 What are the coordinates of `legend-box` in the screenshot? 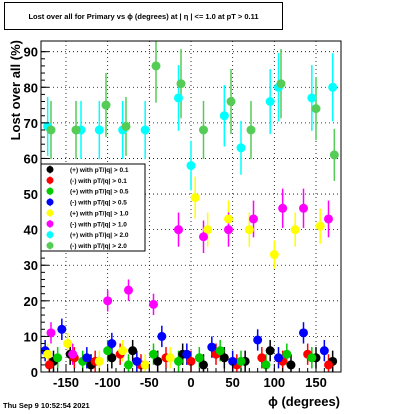 It's located at (93, 207).